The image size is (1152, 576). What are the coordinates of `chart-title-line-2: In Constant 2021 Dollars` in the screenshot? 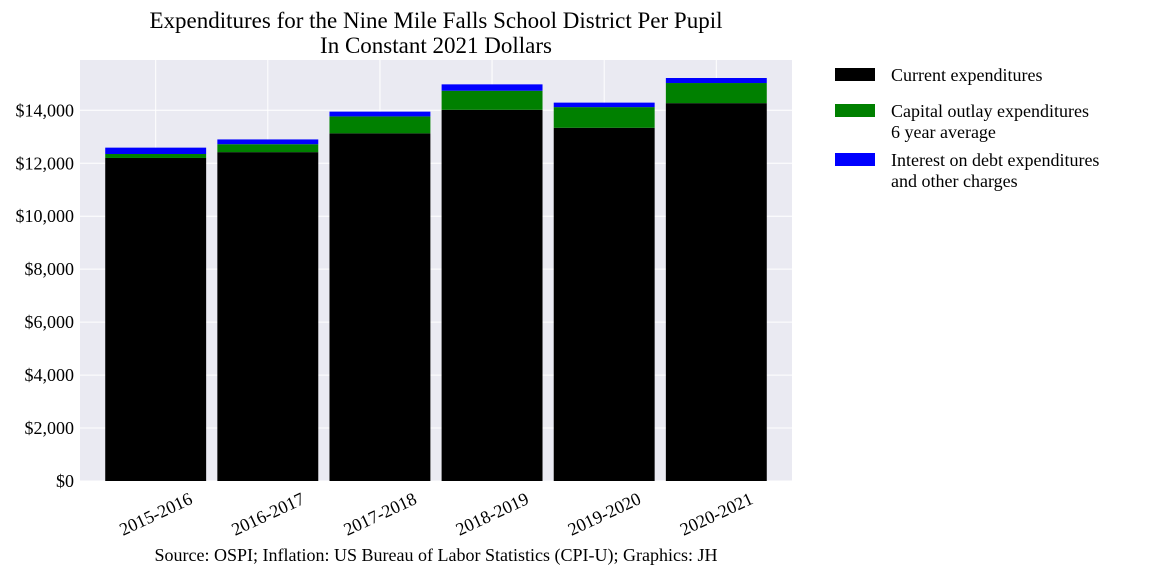 It's located at (436, 45).